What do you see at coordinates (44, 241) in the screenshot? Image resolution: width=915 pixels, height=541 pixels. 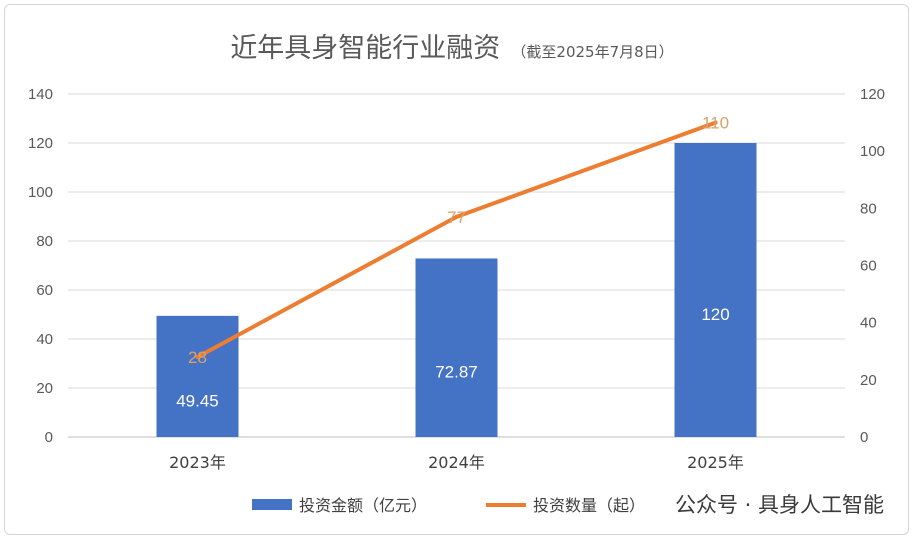 I see `left-tick-label: 80` at bounding box center [44, 241].